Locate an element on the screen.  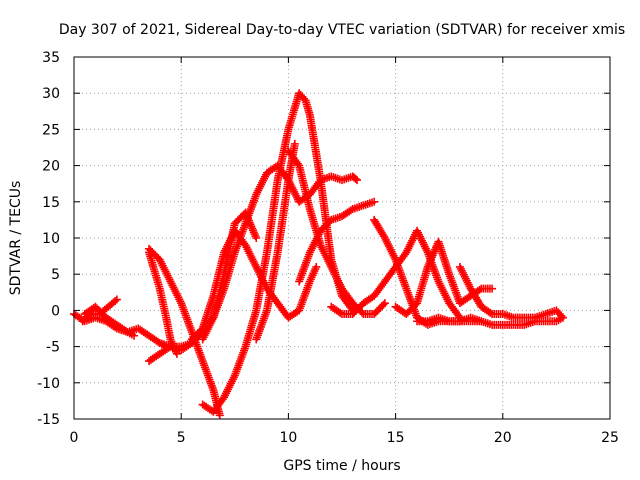
x-tick-label: 5 is located at coordinates (181, 438).